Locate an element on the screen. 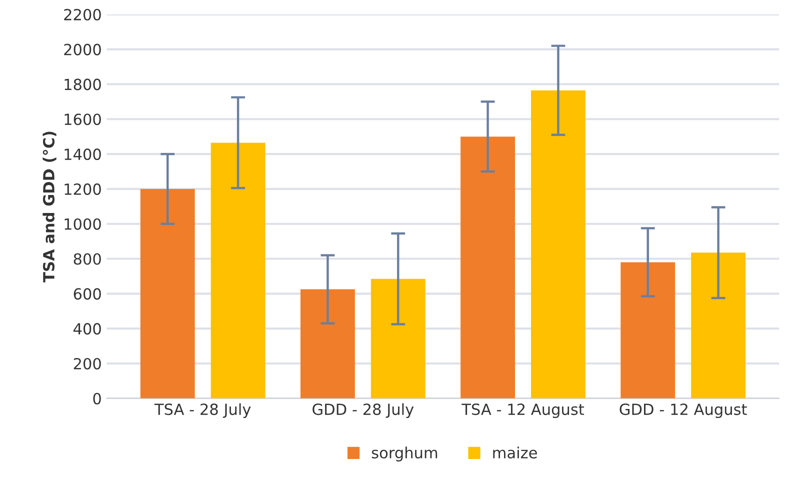 The image size is (791, 480). y-tick-label: 2200 is located at coordinates (82, 14).